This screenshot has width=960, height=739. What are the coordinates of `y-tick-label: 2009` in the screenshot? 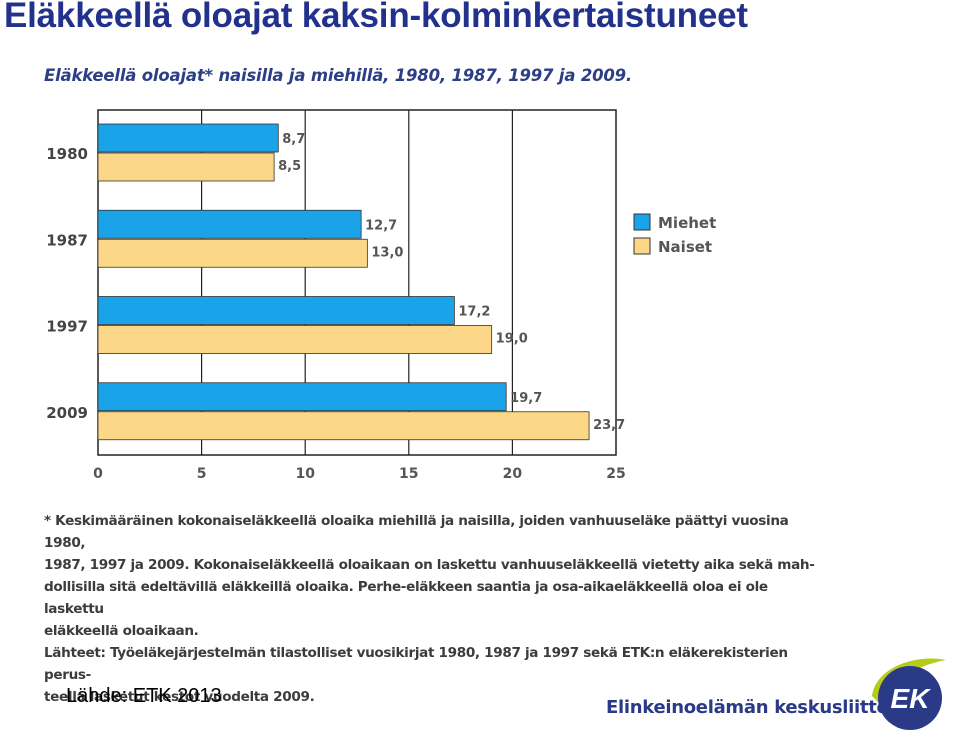 It's located at (67, 413).